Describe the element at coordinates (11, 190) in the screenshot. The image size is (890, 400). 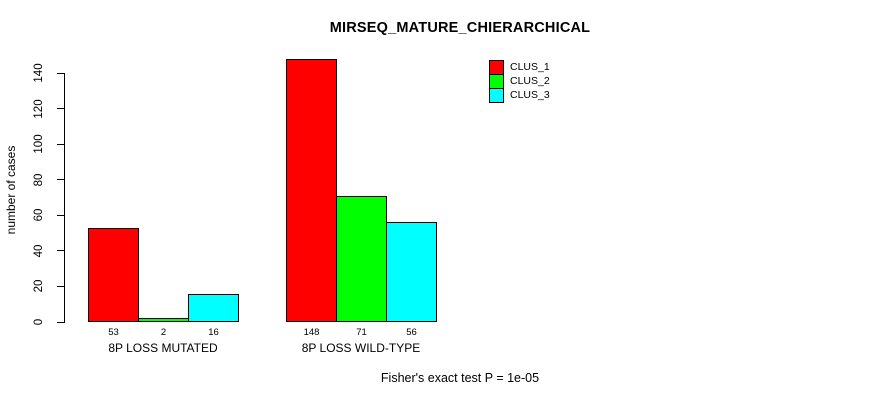
I see `y-axis-label: number of cases` at that location.